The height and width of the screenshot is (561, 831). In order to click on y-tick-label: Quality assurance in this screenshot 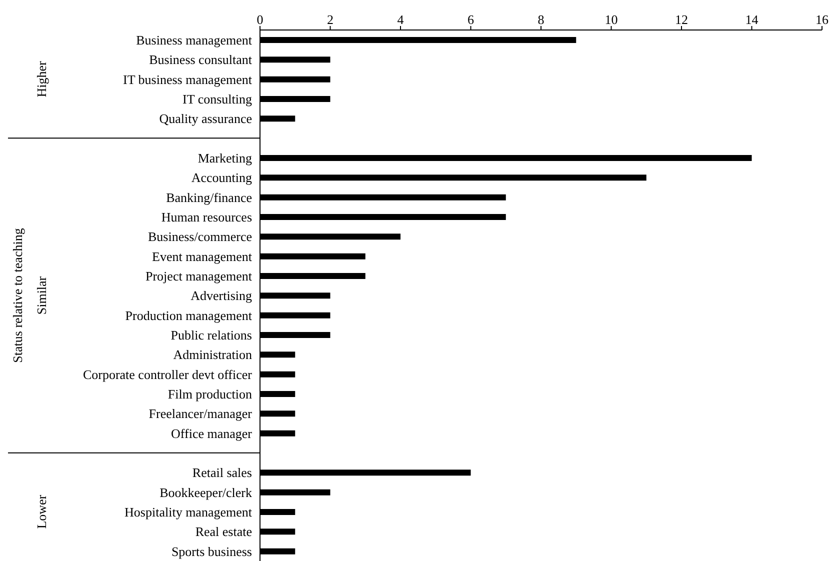, I will do `click(205, 118)`.